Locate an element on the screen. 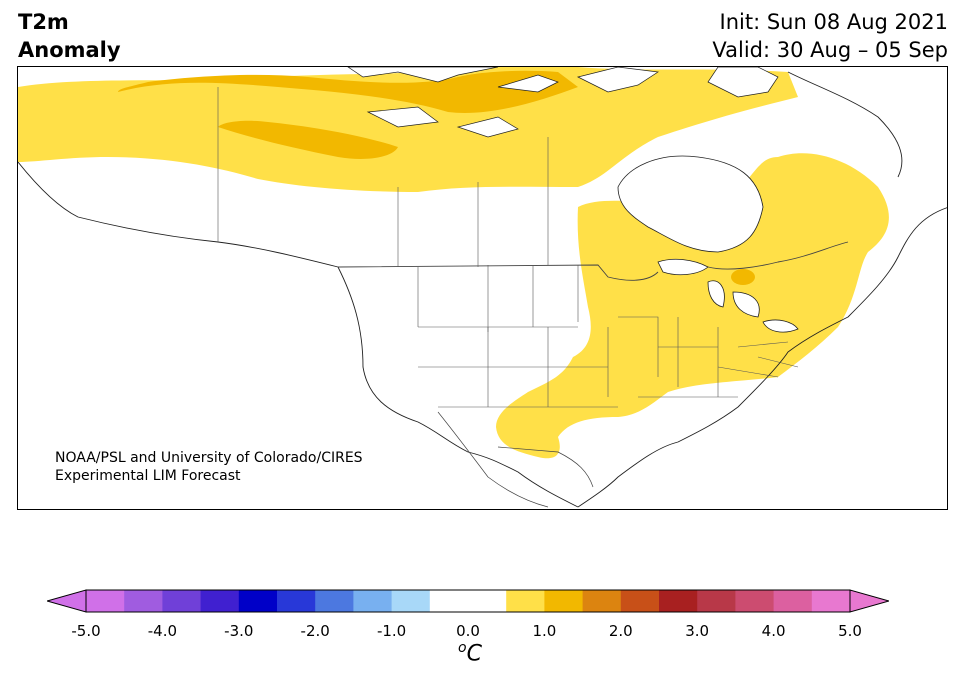  anomaly-band-north is located at coordinates (408, 129).